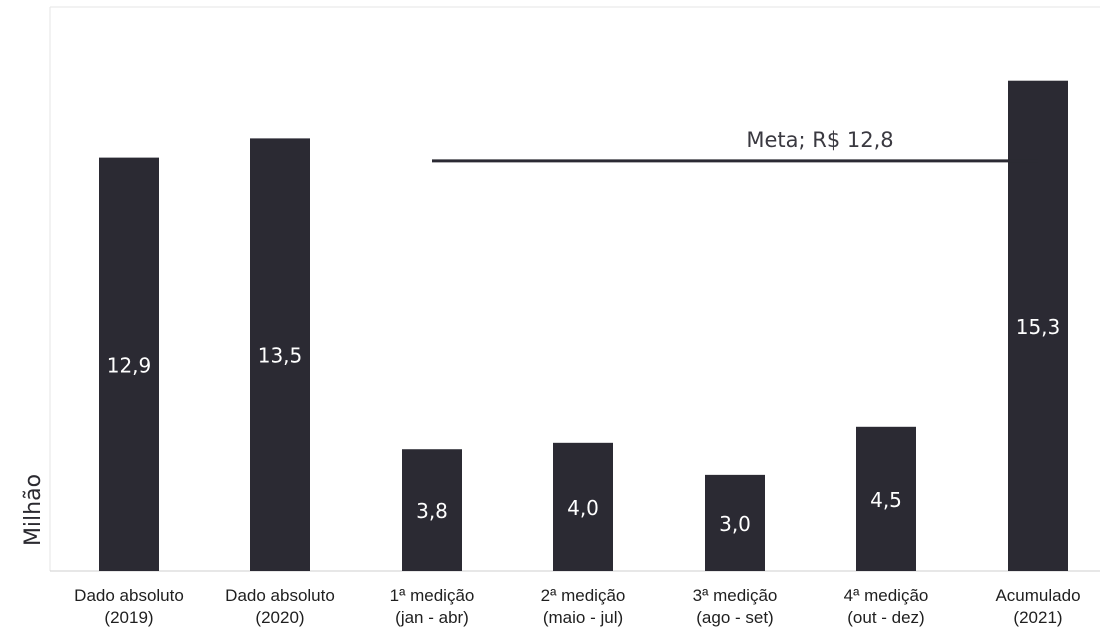 This screenshot has height=632, width=1100. I want to click on x-tick-label-4-line-2: (maio - jul), so click(583, 617).